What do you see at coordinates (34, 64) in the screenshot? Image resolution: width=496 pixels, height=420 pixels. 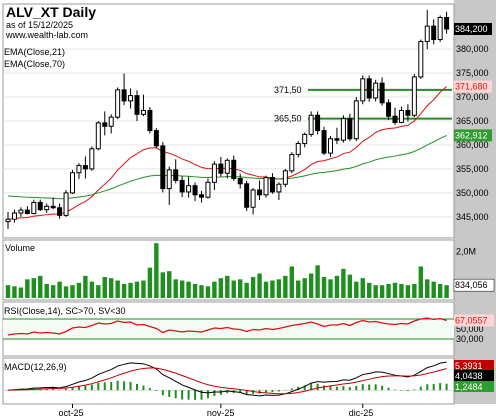 I see `ema70-legend: EMA(Close,70)` at bounding box center [34, 64].